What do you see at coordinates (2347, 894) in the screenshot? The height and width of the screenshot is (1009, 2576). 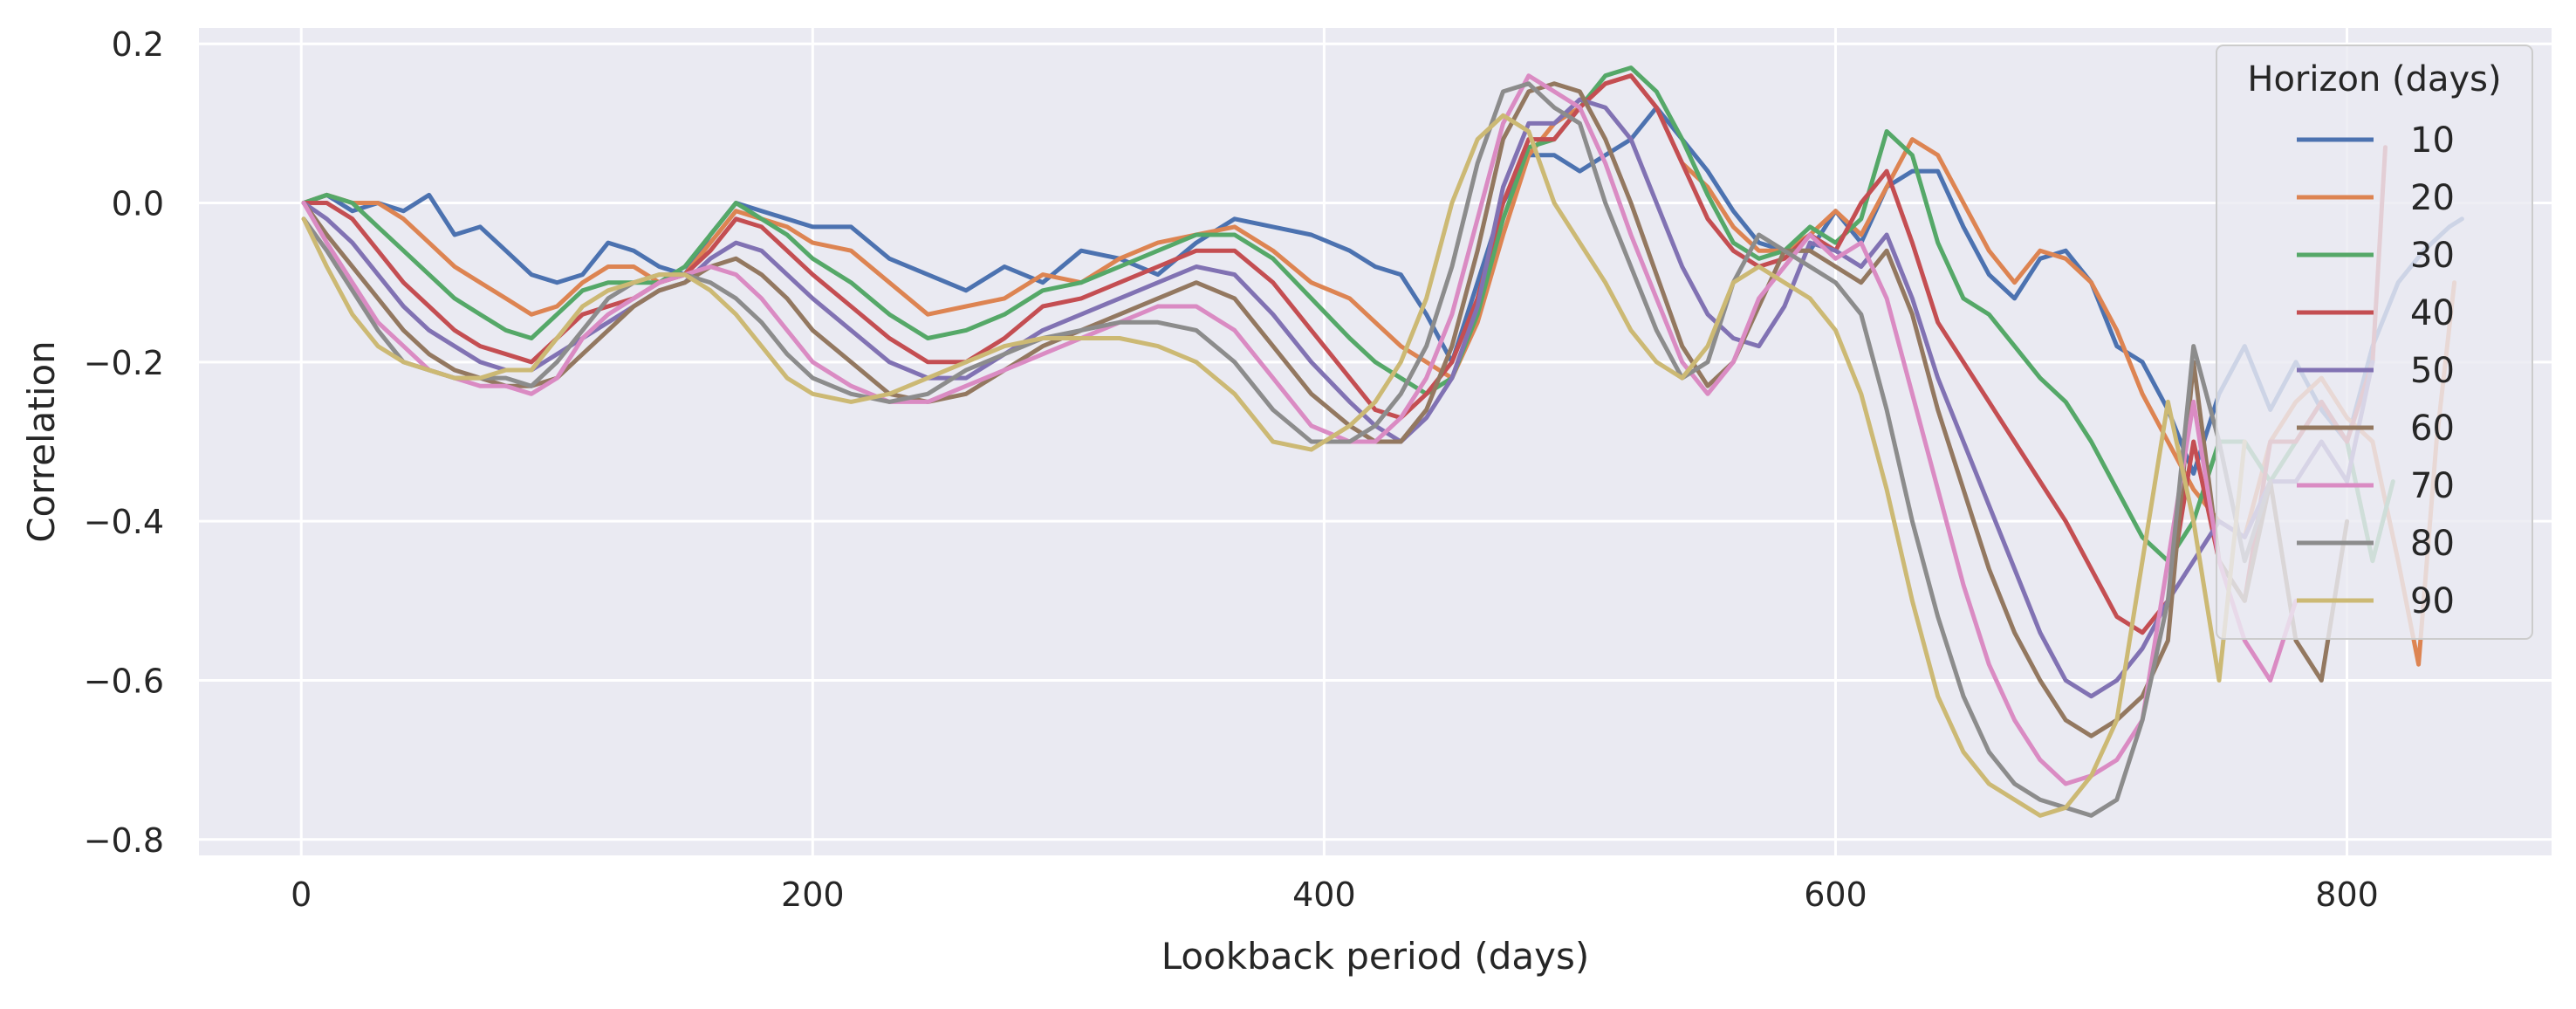 I see `x-tick-label: 800` at bounding box center [2347, 894].